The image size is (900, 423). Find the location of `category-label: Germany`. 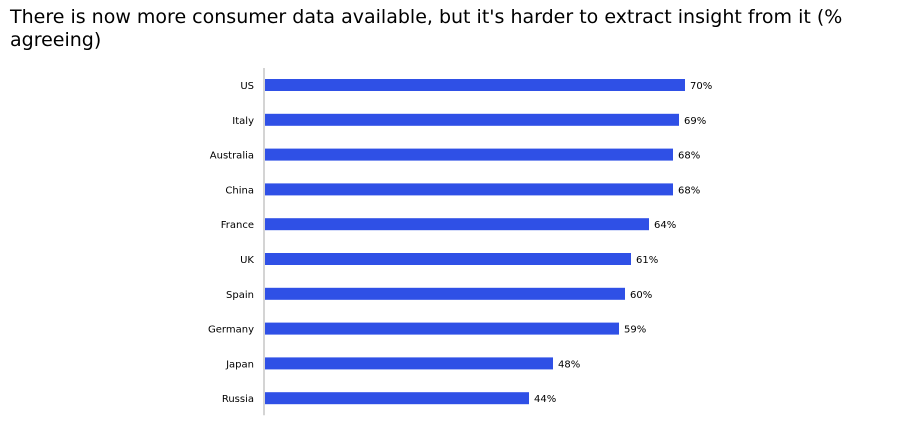

category-label: Germany is located at coordinates (231, 330).